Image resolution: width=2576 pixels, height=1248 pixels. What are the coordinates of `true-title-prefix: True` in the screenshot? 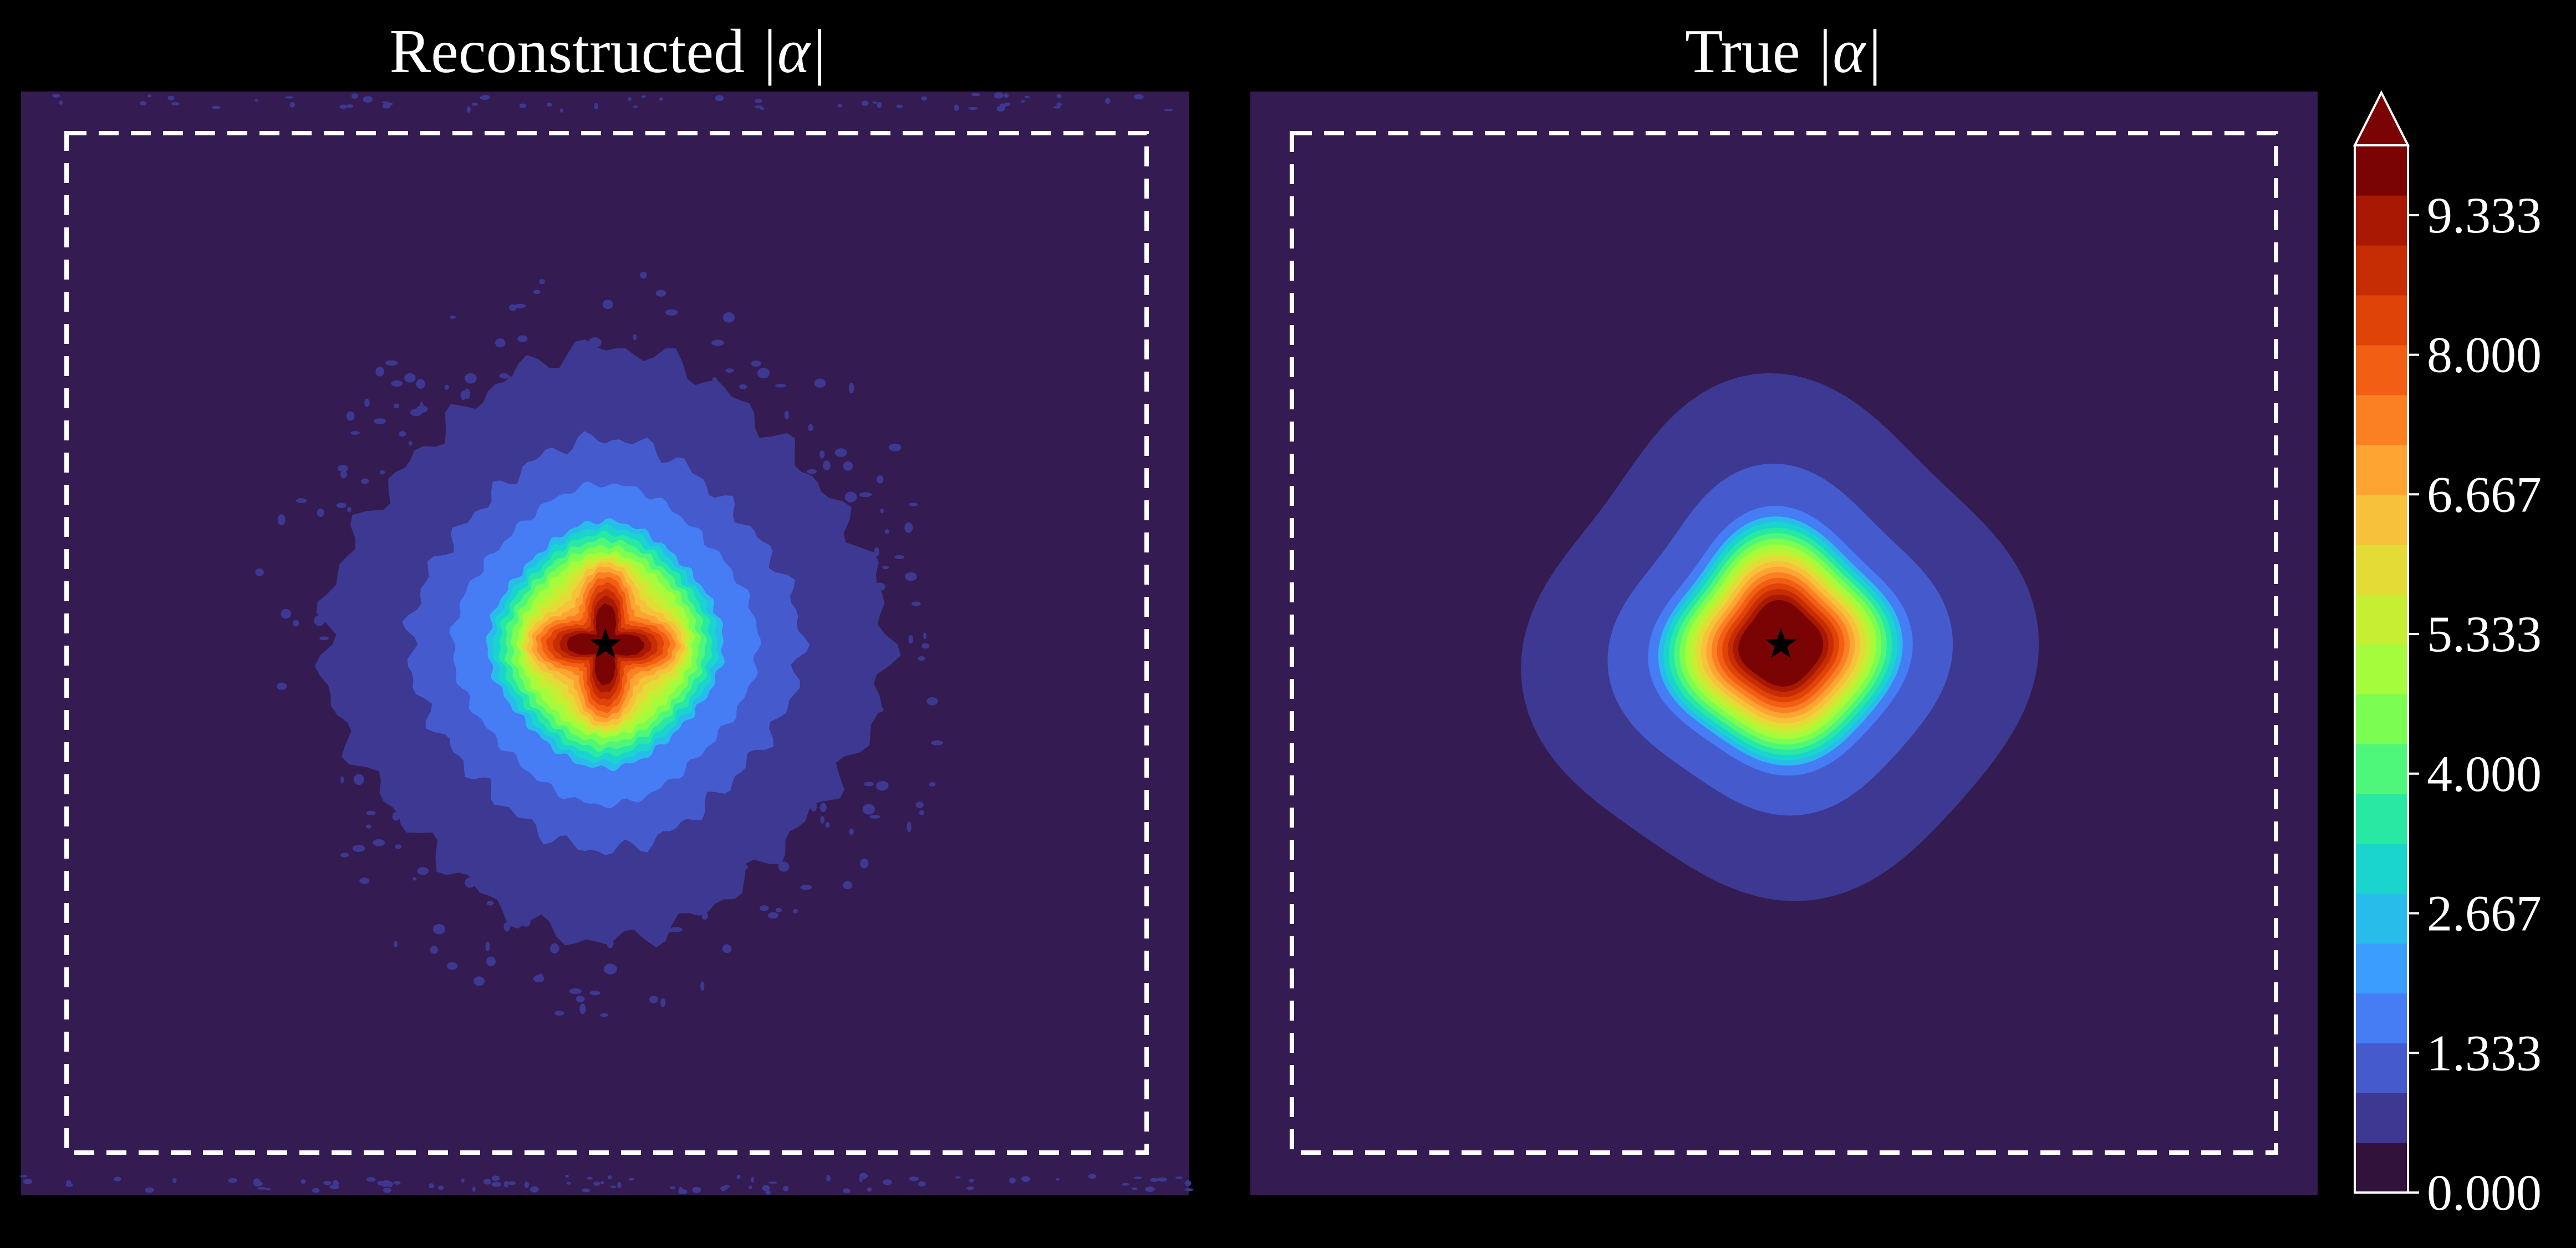 It's located at (1750, 51).